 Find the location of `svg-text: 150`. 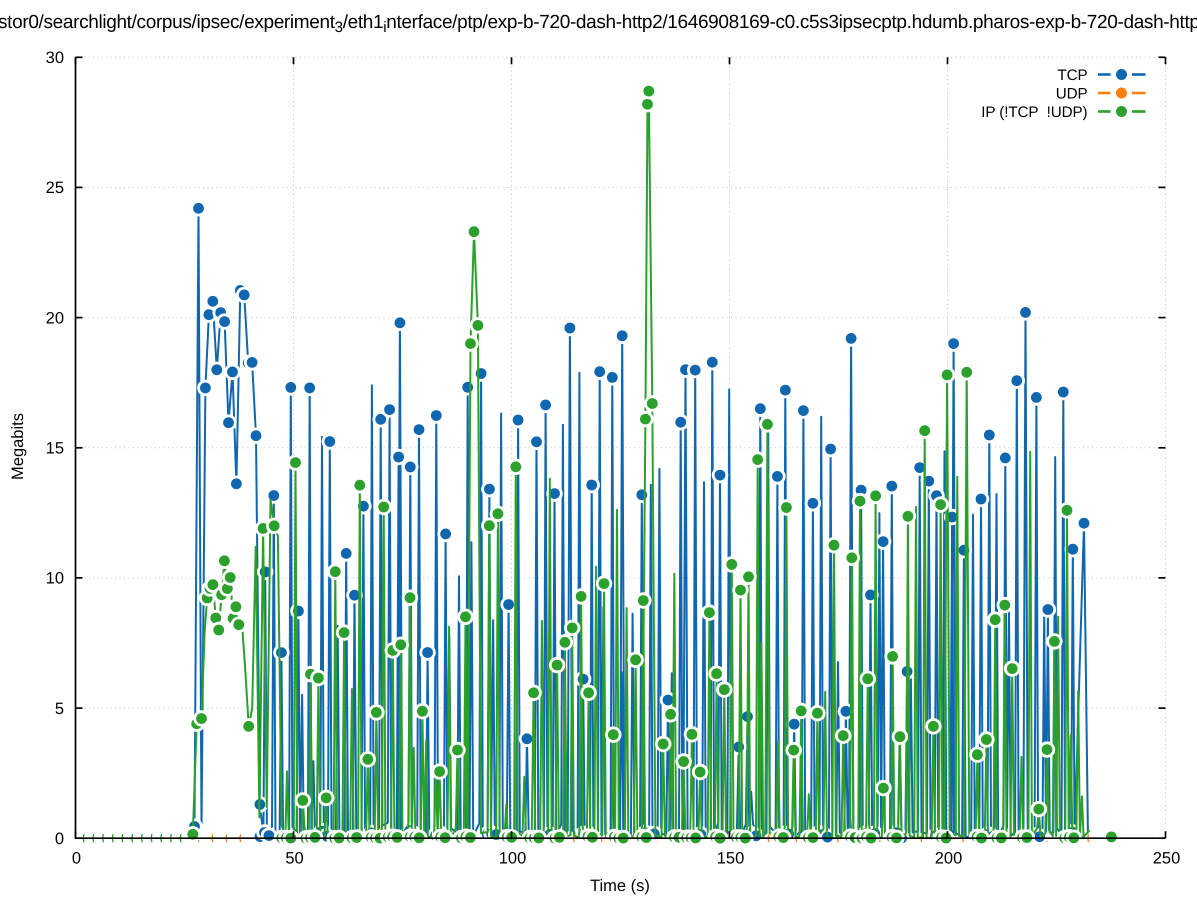

svg-text: 150 is located at coordinates (731, 859).